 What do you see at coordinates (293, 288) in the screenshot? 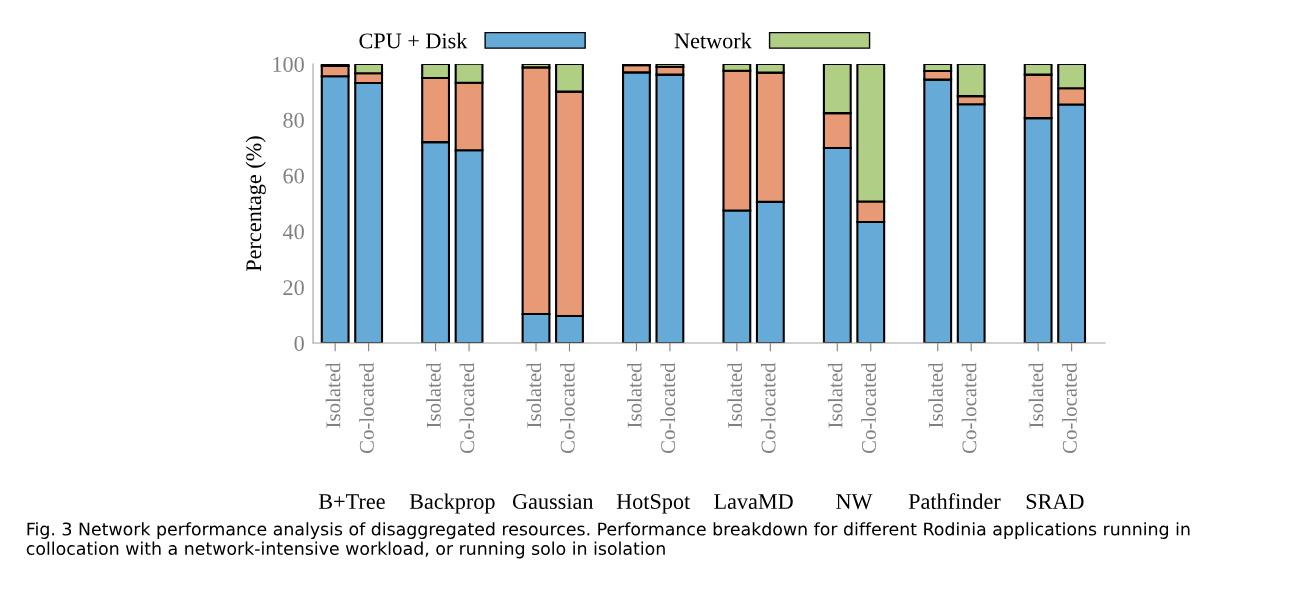
I see `y-tick-label: 20` at bounding box center [293, 288].